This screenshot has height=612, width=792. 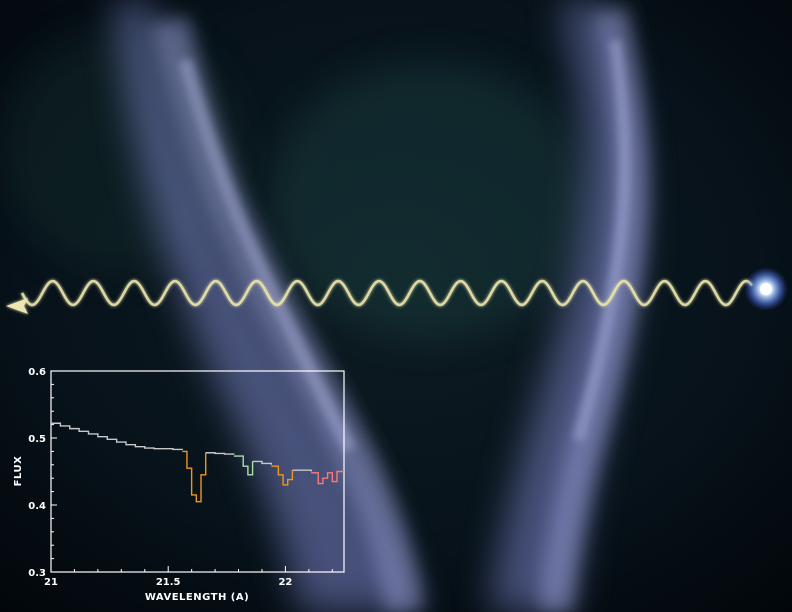 What do you see at coordinates (387, 293) in the screenshot?
I see `light-wave` at bounding box center [387, 293].